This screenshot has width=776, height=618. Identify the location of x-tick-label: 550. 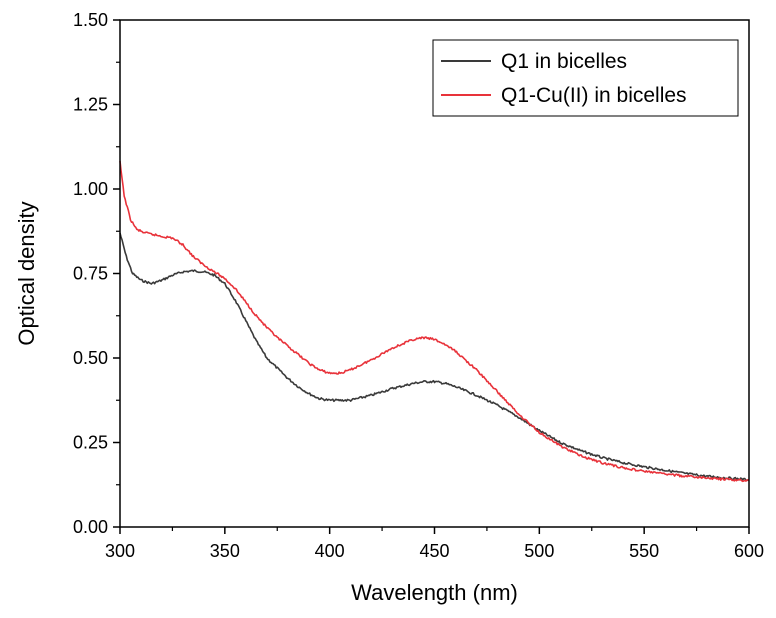
(644, 551).